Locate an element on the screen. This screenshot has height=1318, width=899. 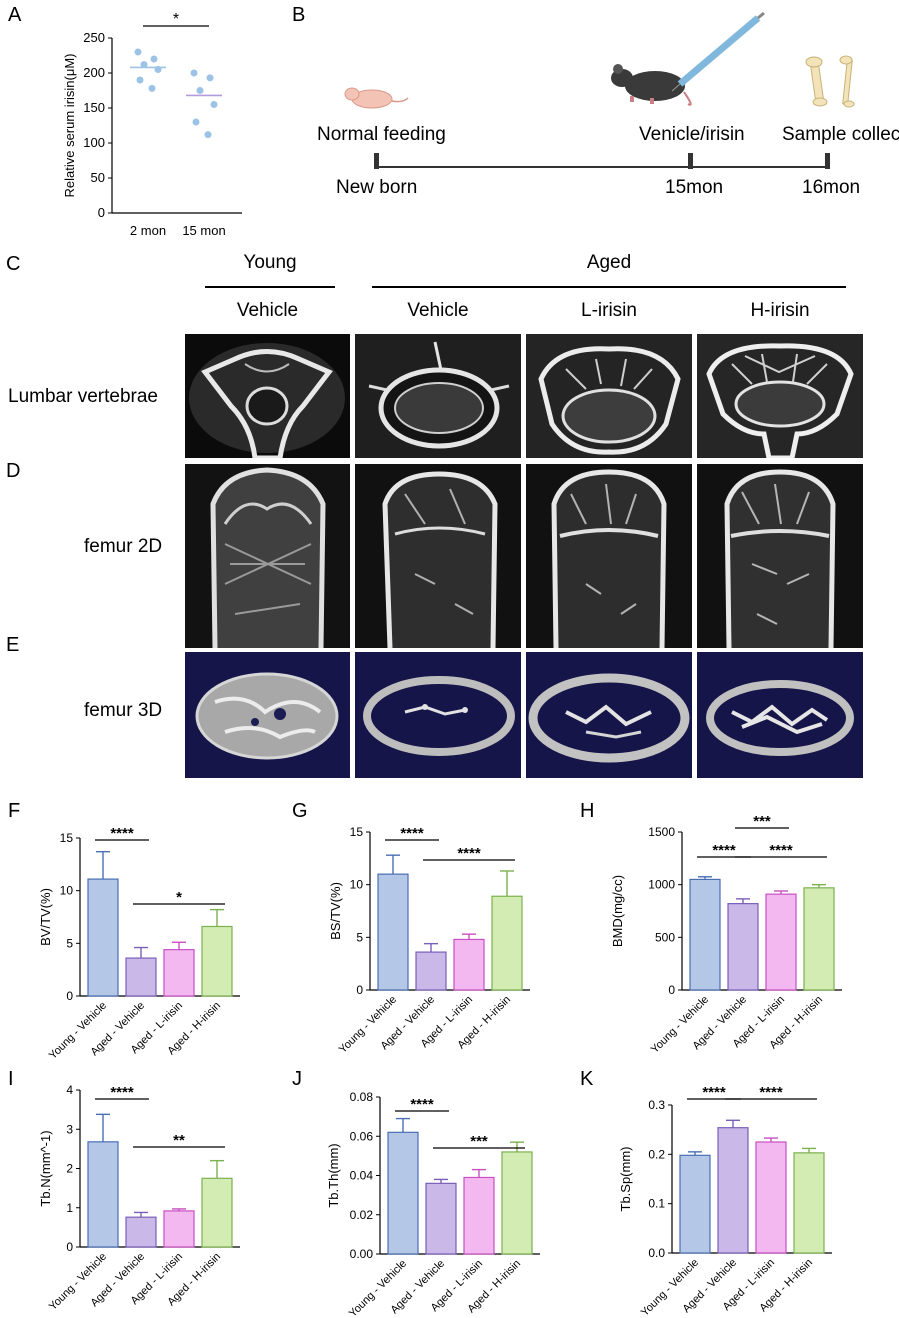
panel-letter-e: E is located at coordinates (13, 645).